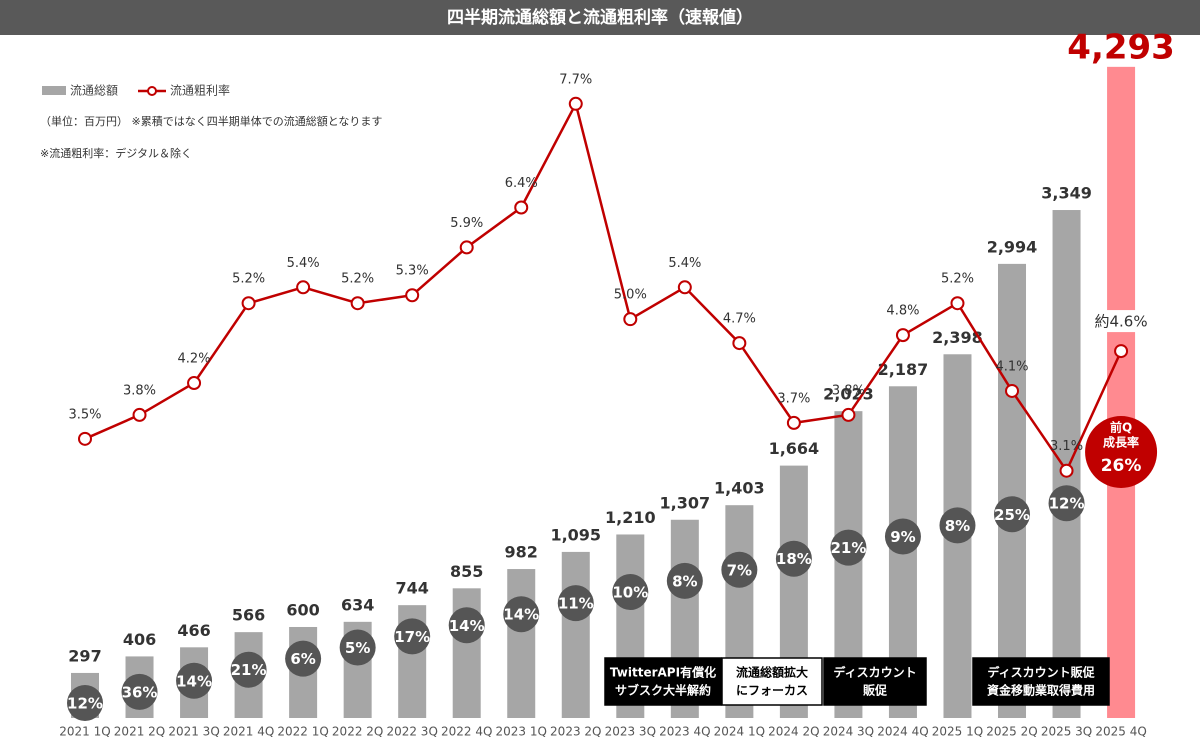  I want to click on growth-badge, so click(1121, 452).